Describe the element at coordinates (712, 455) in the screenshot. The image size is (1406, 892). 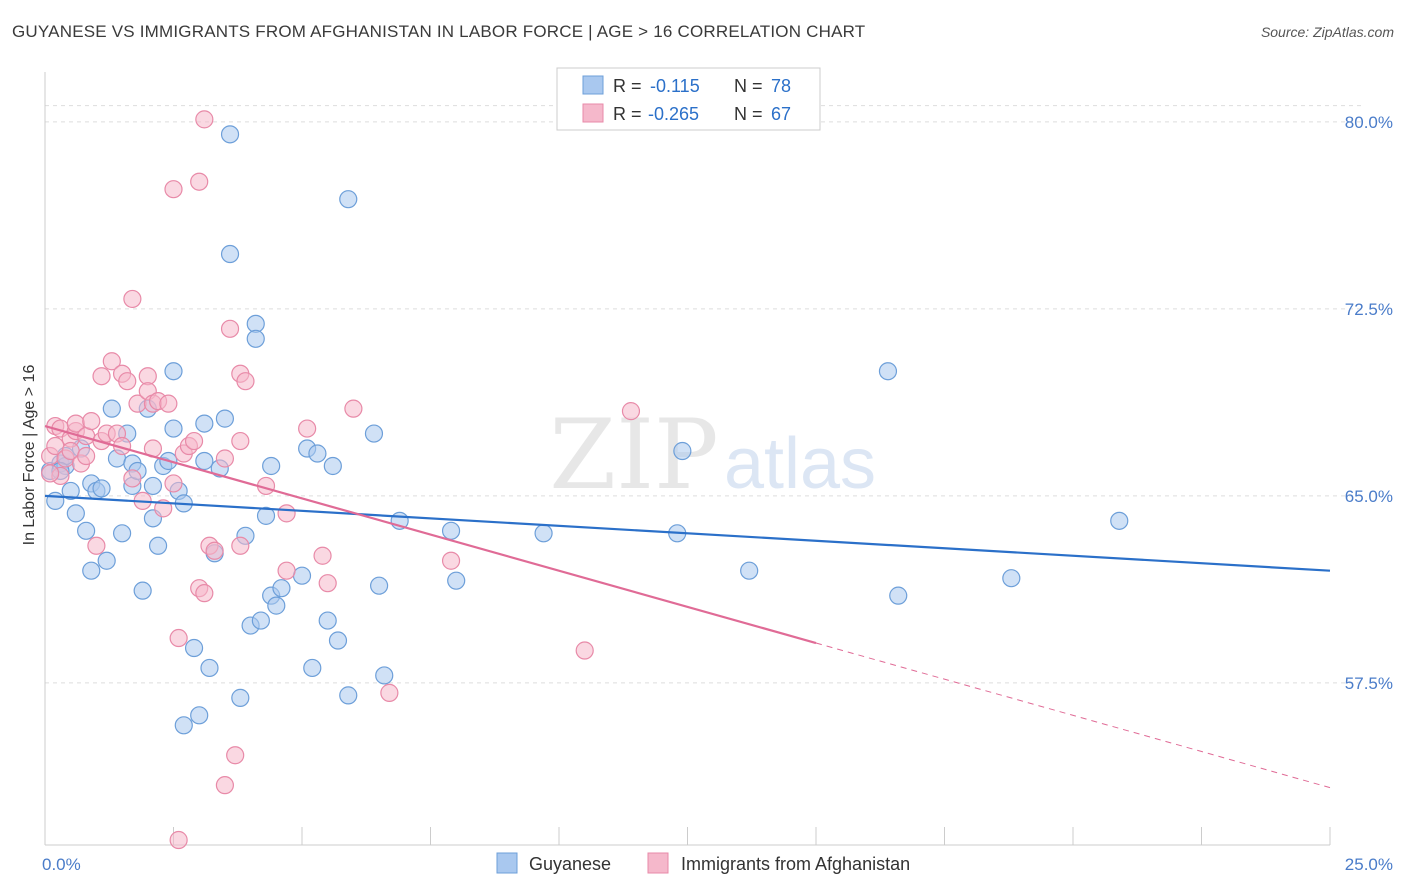
I see `watermark: ZIP atlas` at that location.